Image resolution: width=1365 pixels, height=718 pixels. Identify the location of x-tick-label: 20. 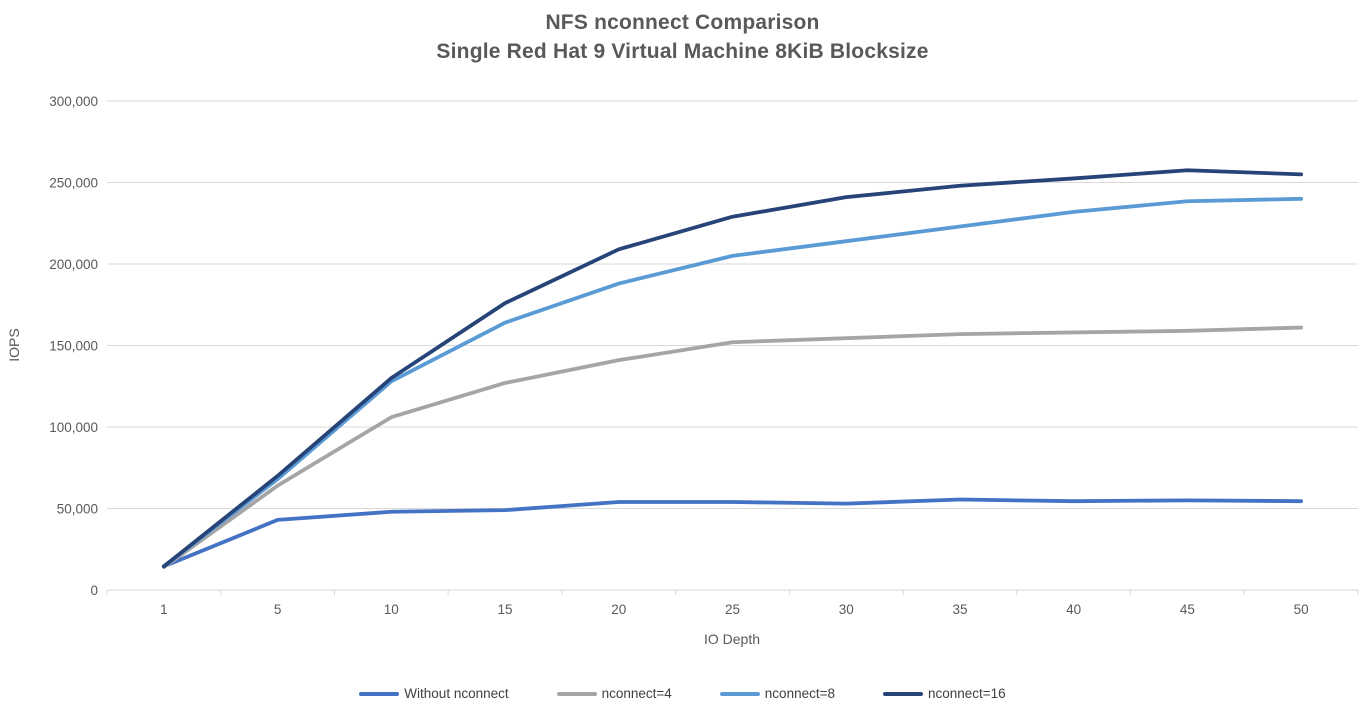
(618, 609).